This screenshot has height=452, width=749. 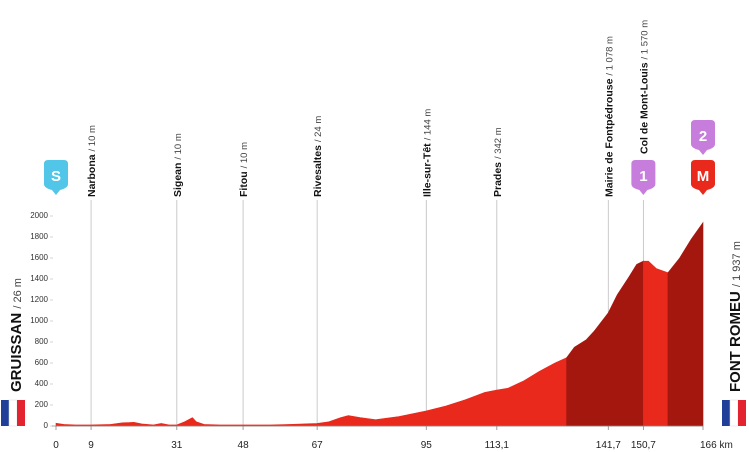 What do you see at coordinates (427, 170) in the screenshot?
I see `waypoint-name: Ille-sur-Têt` at bounding box center [427, 170].